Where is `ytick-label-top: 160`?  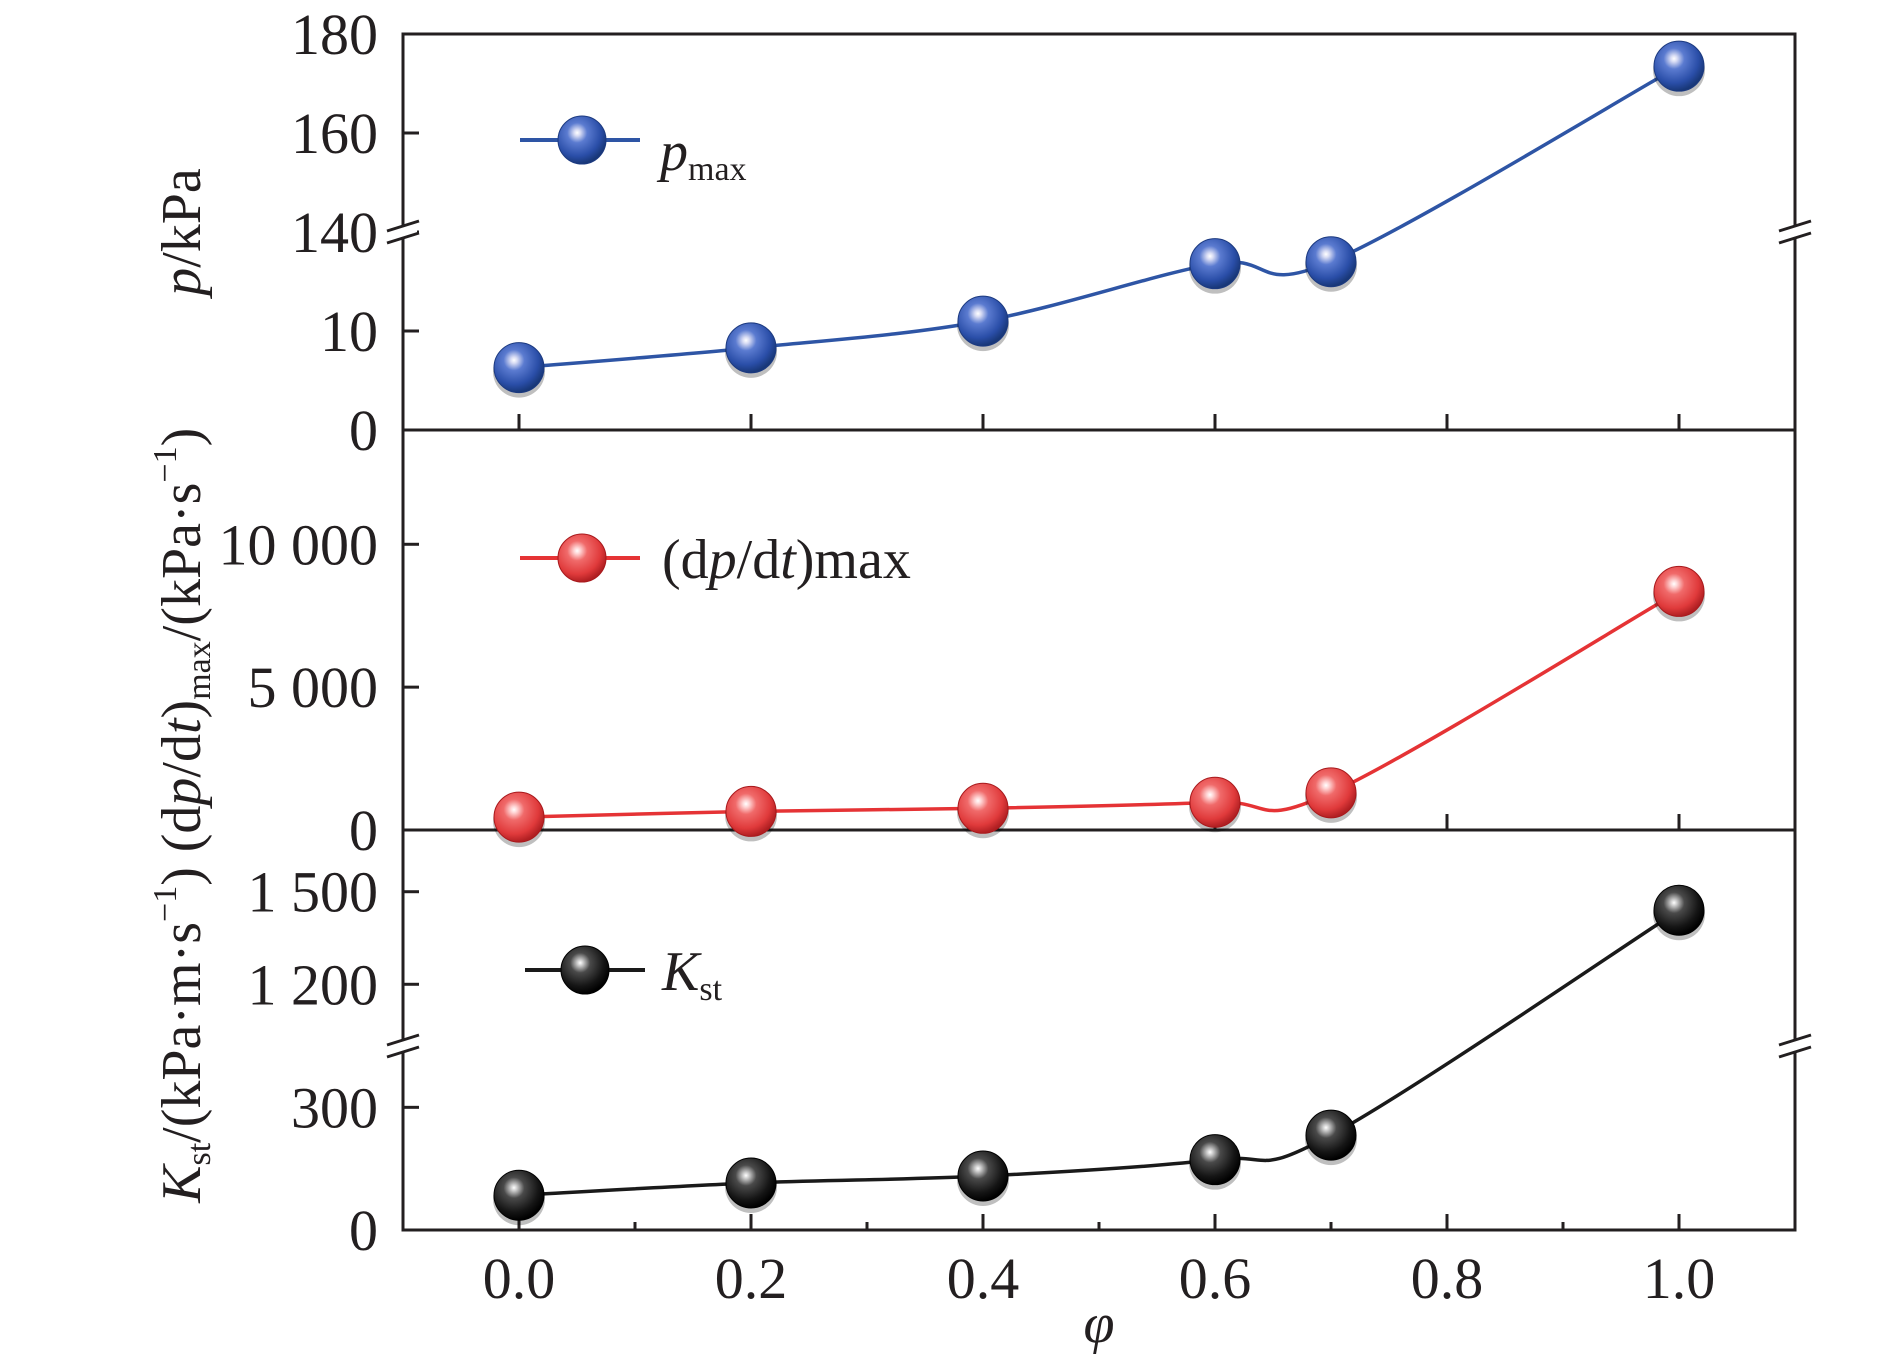 ytick-label-top: 160 is located at coordinates (334, 133).